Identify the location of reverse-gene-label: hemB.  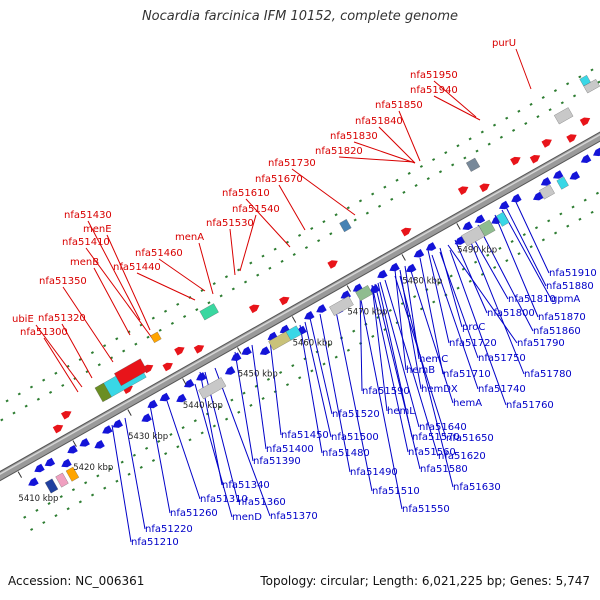
(420, 370).